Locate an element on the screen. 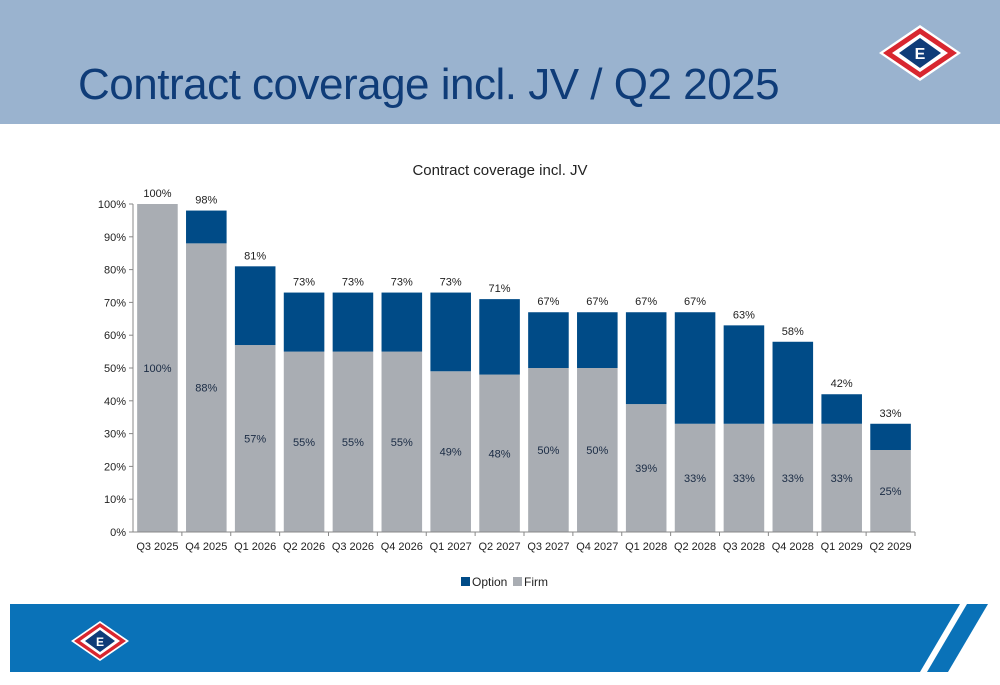  firm-data-label: 39% is located at coordinates (646, 469).